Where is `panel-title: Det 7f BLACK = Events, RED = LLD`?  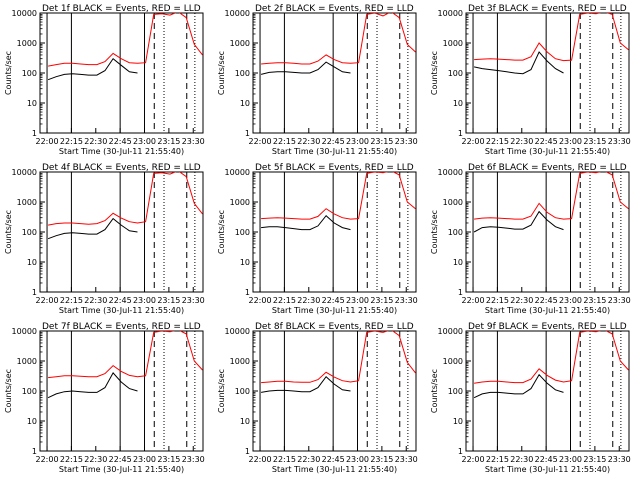 panel-title: Det 7f BLACK = Events, RED = LLD is located at coordinates (121, 327).